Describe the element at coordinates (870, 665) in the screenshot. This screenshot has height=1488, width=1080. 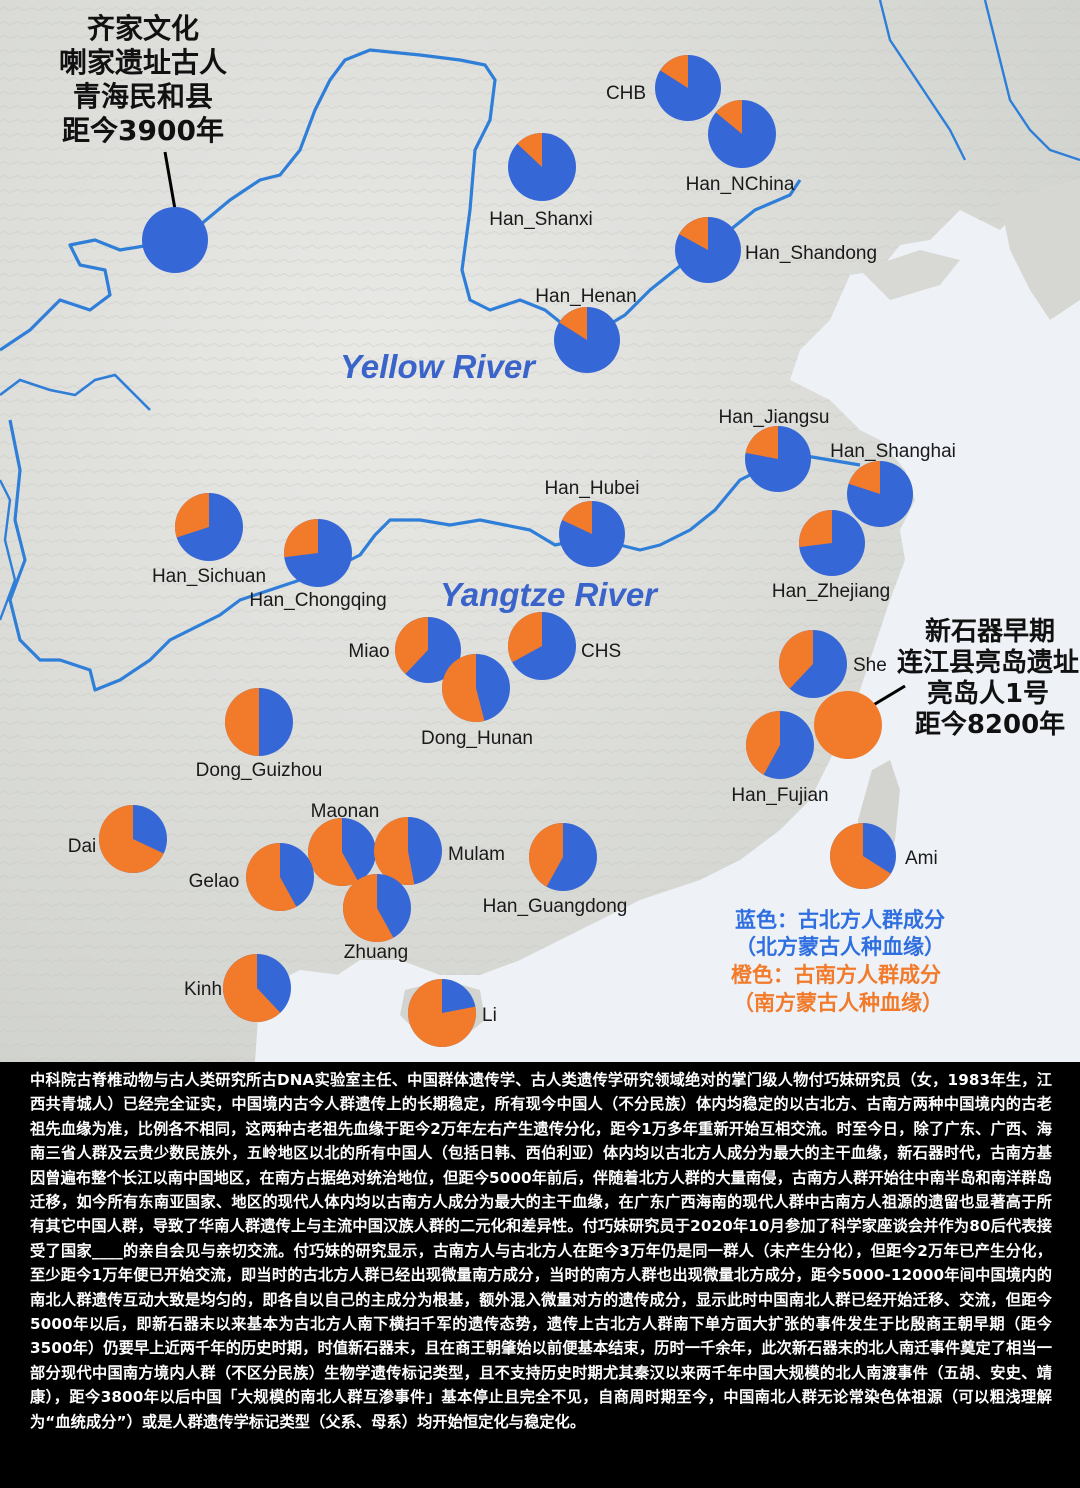
I see `label-she: She` at that location.